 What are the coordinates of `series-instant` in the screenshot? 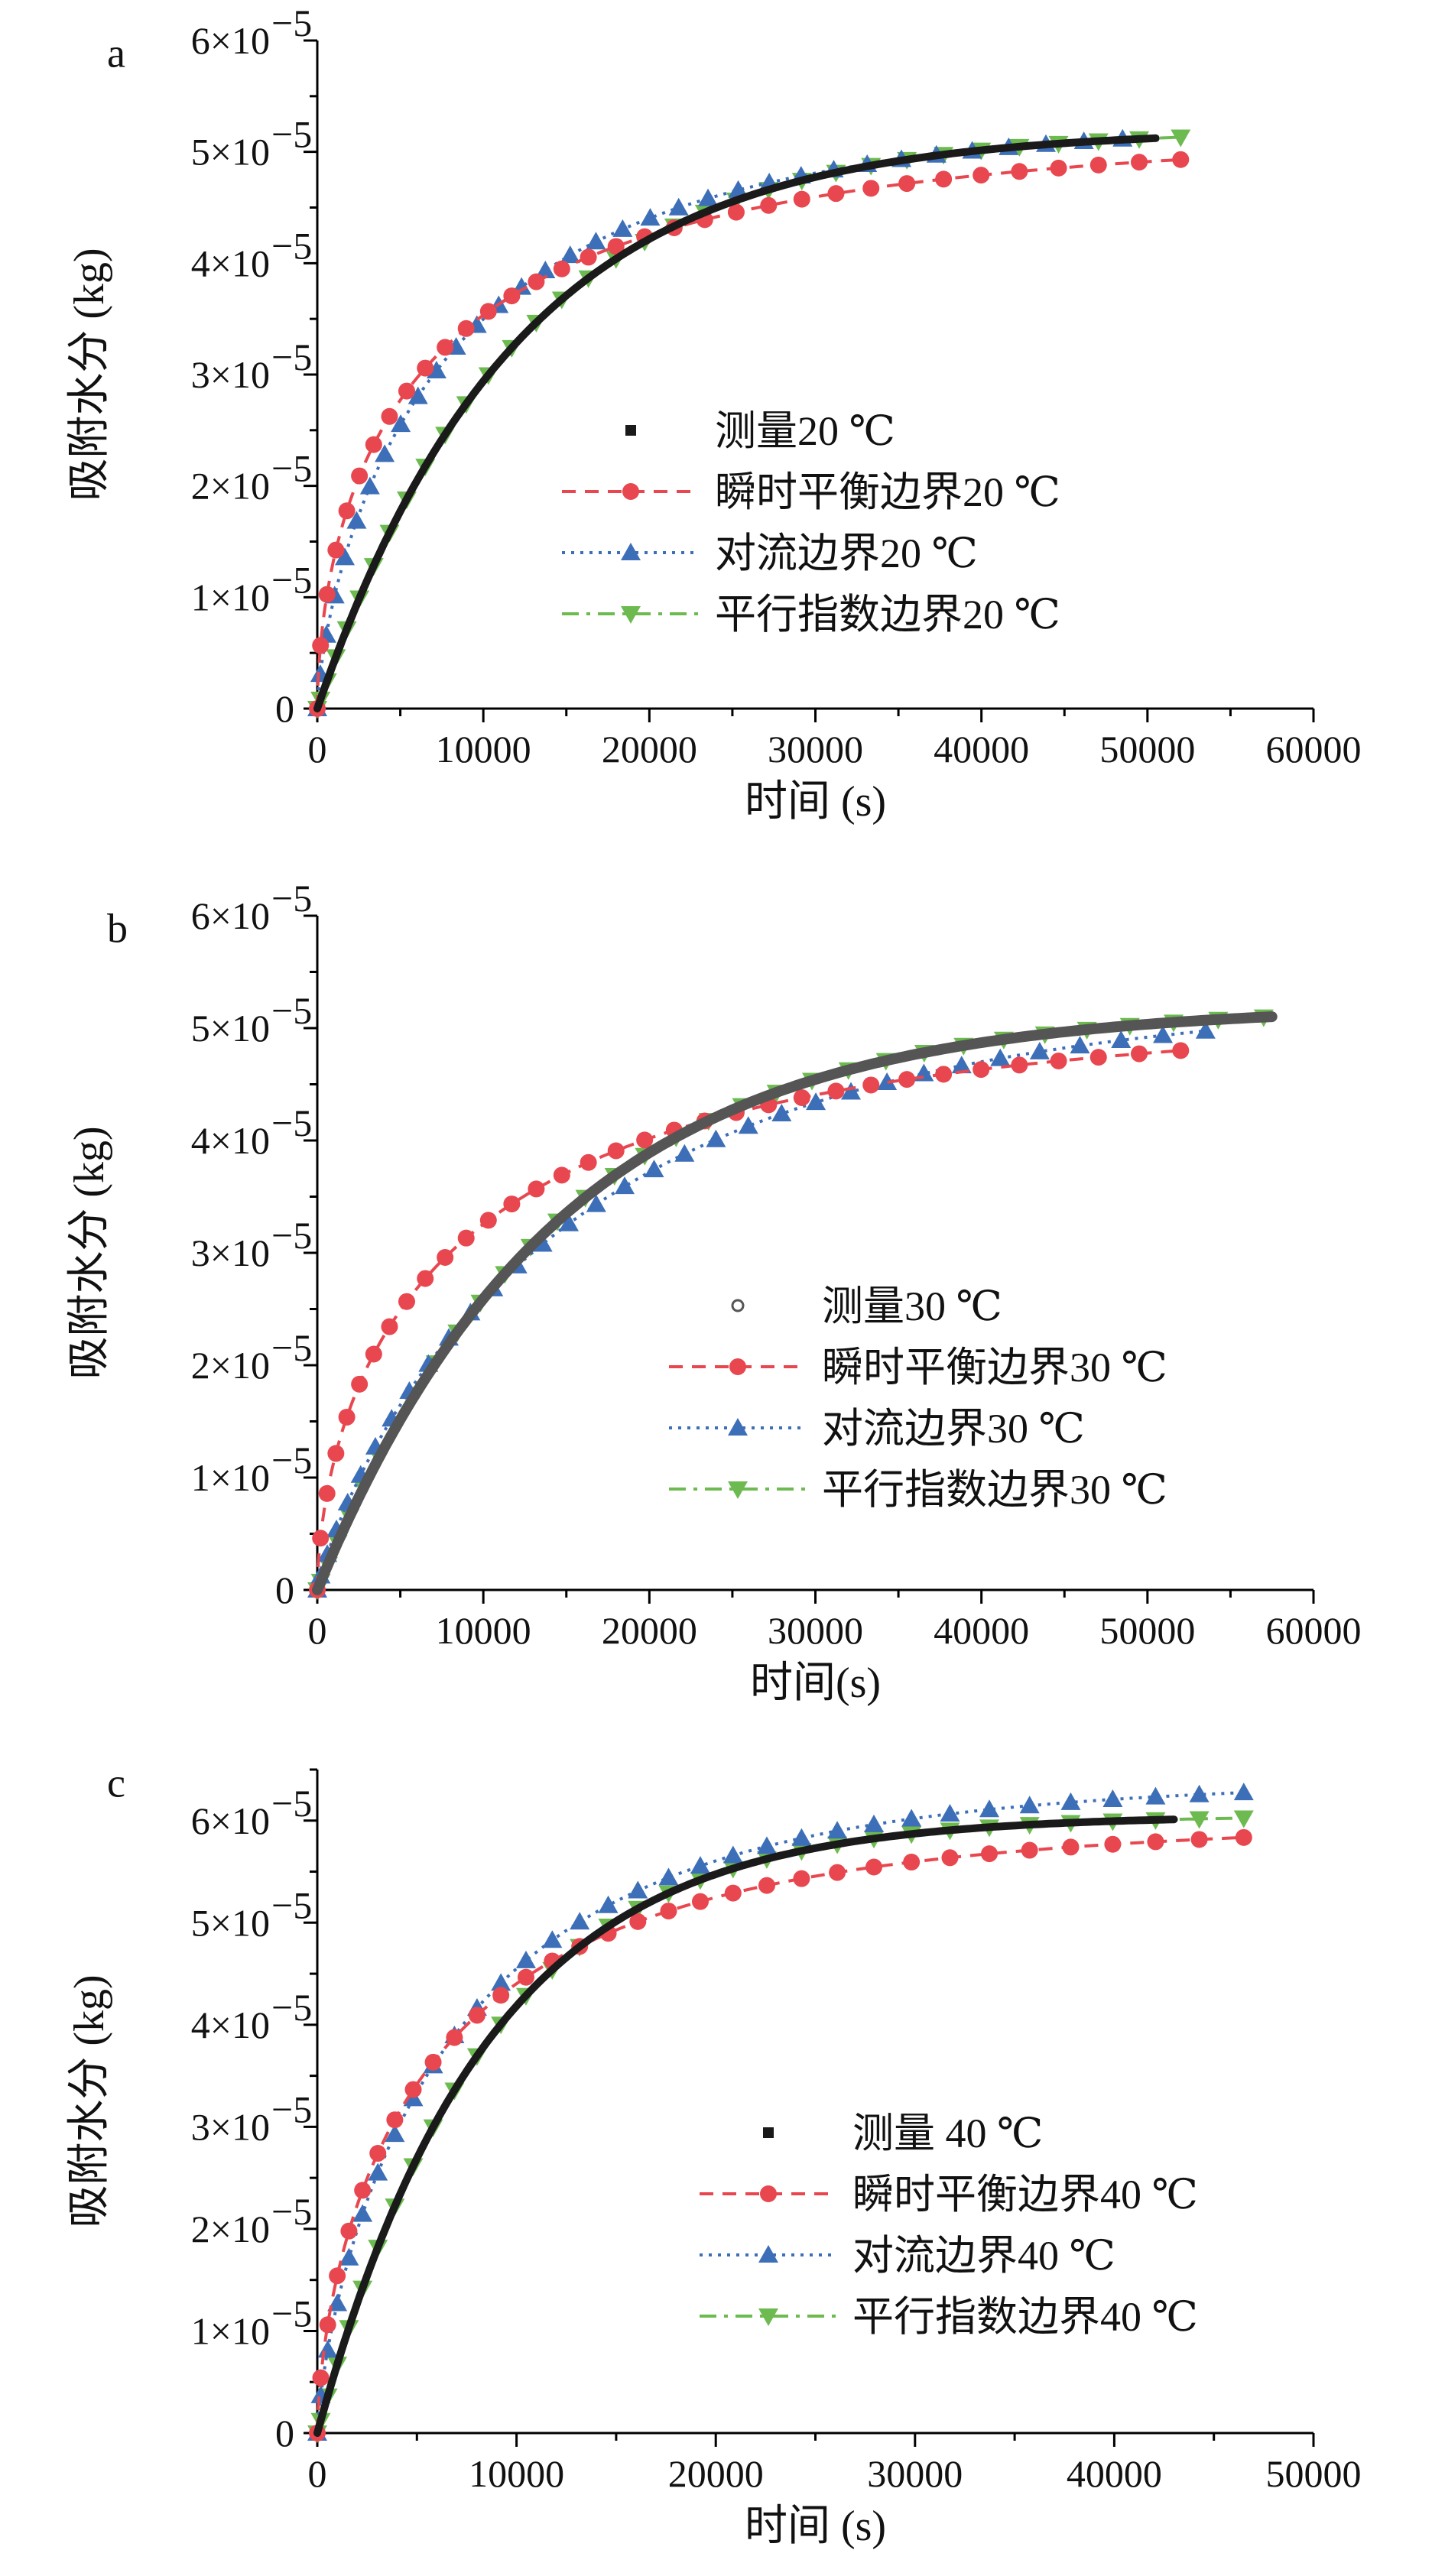 It's located at (749, 1320).